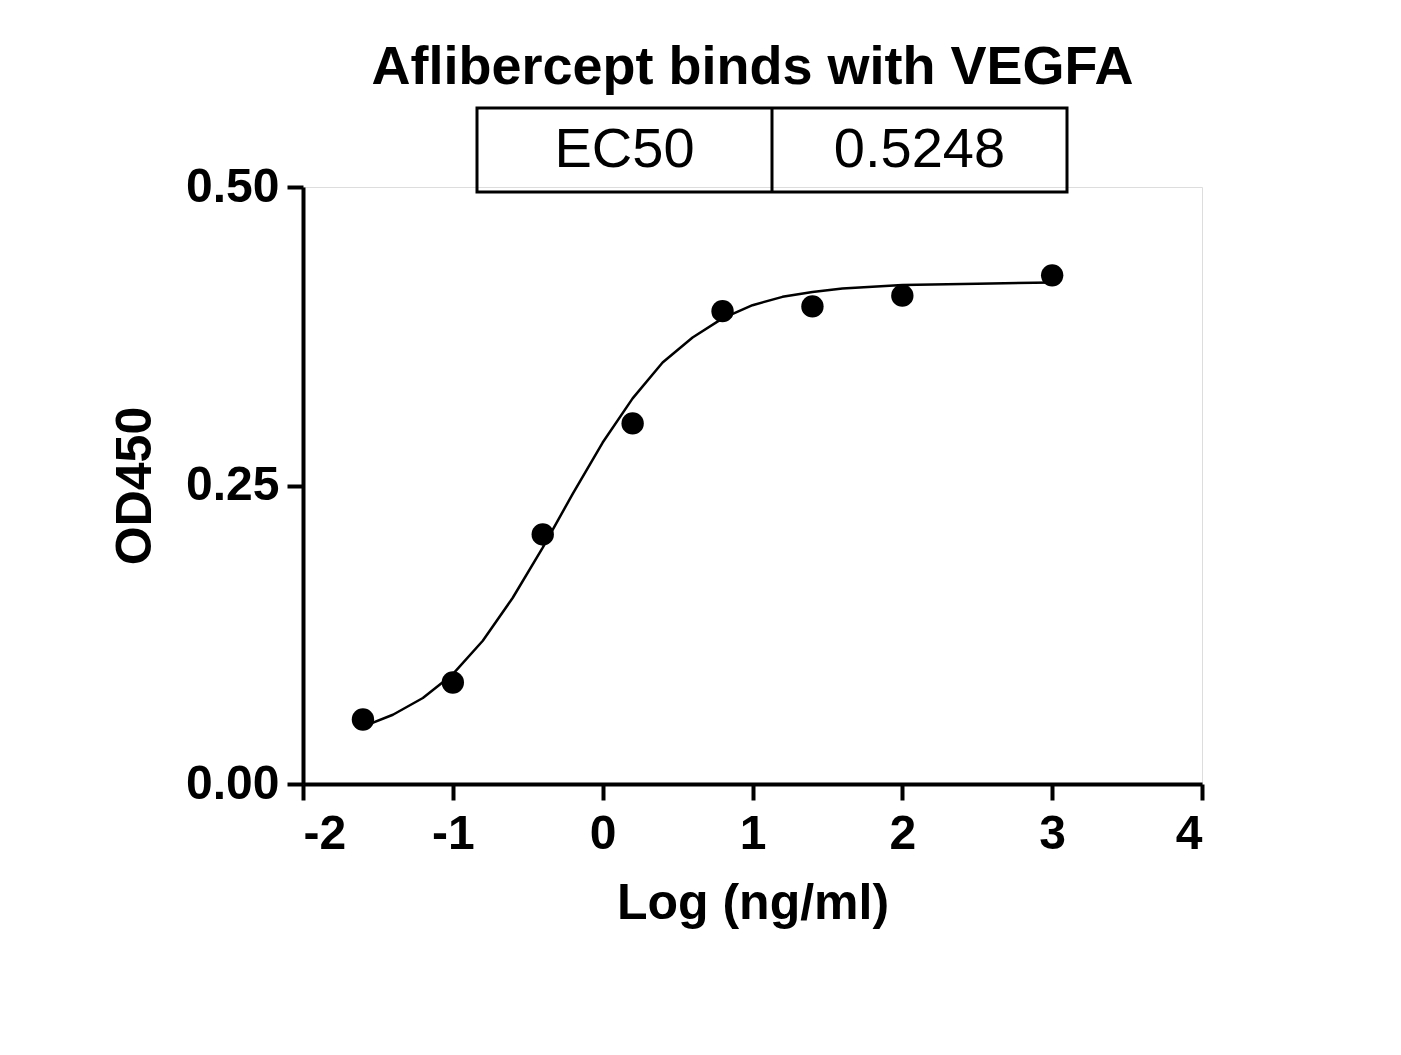  I want to click on y-tick-label: 0.25, so click(233, 483).